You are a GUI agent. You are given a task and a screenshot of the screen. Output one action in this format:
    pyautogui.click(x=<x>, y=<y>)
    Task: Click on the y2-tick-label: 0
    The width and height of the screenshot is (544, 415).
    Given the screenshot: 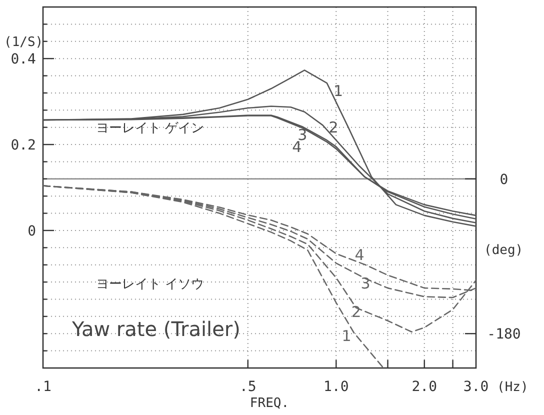 What is the action you would take?
    pyautogui.click(x=504, y=180)
    